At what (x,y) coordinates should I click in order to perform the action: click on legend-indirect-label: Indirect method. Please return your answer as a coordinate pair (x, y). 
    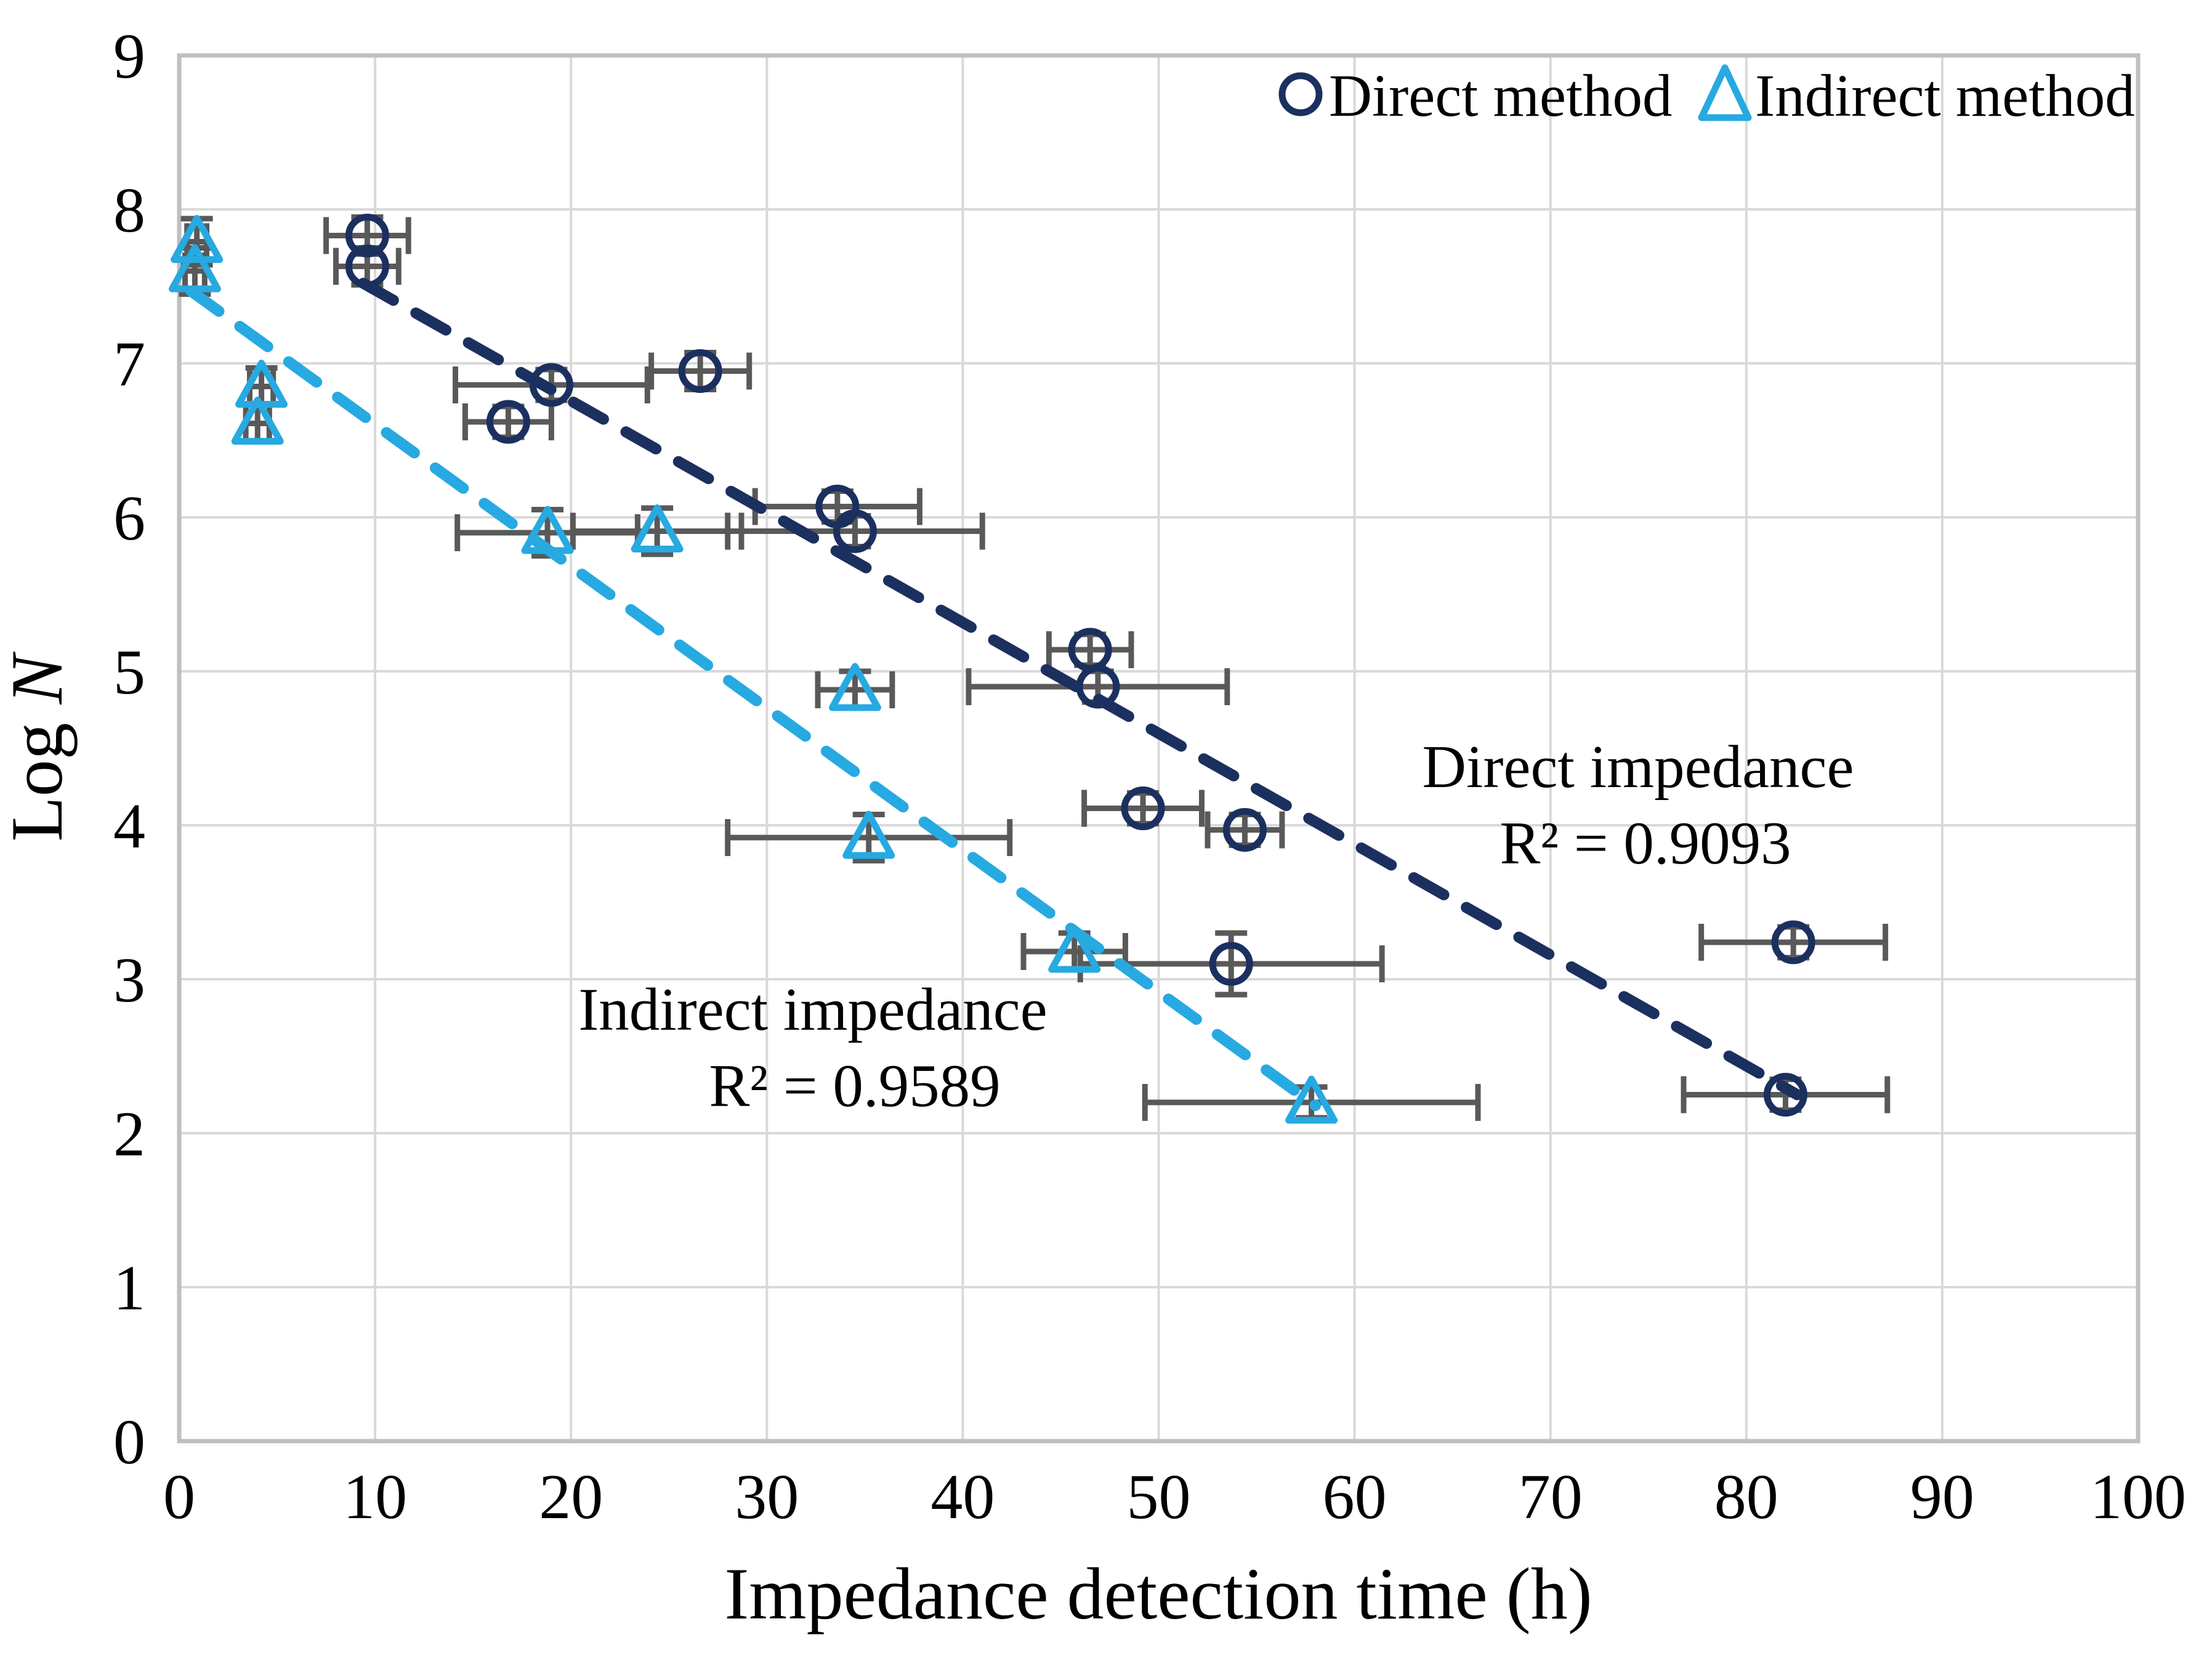
    Looking at the image, I should click on (1945, 96).